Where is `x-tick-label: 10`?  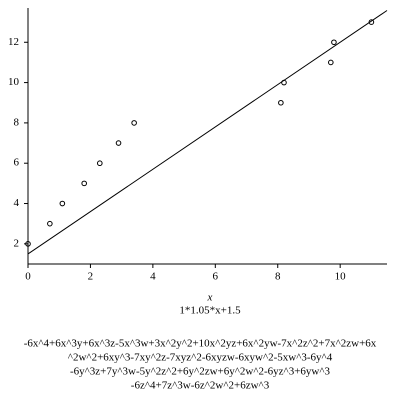
x-tick-label: 10 is located at coordinates (341, 277).